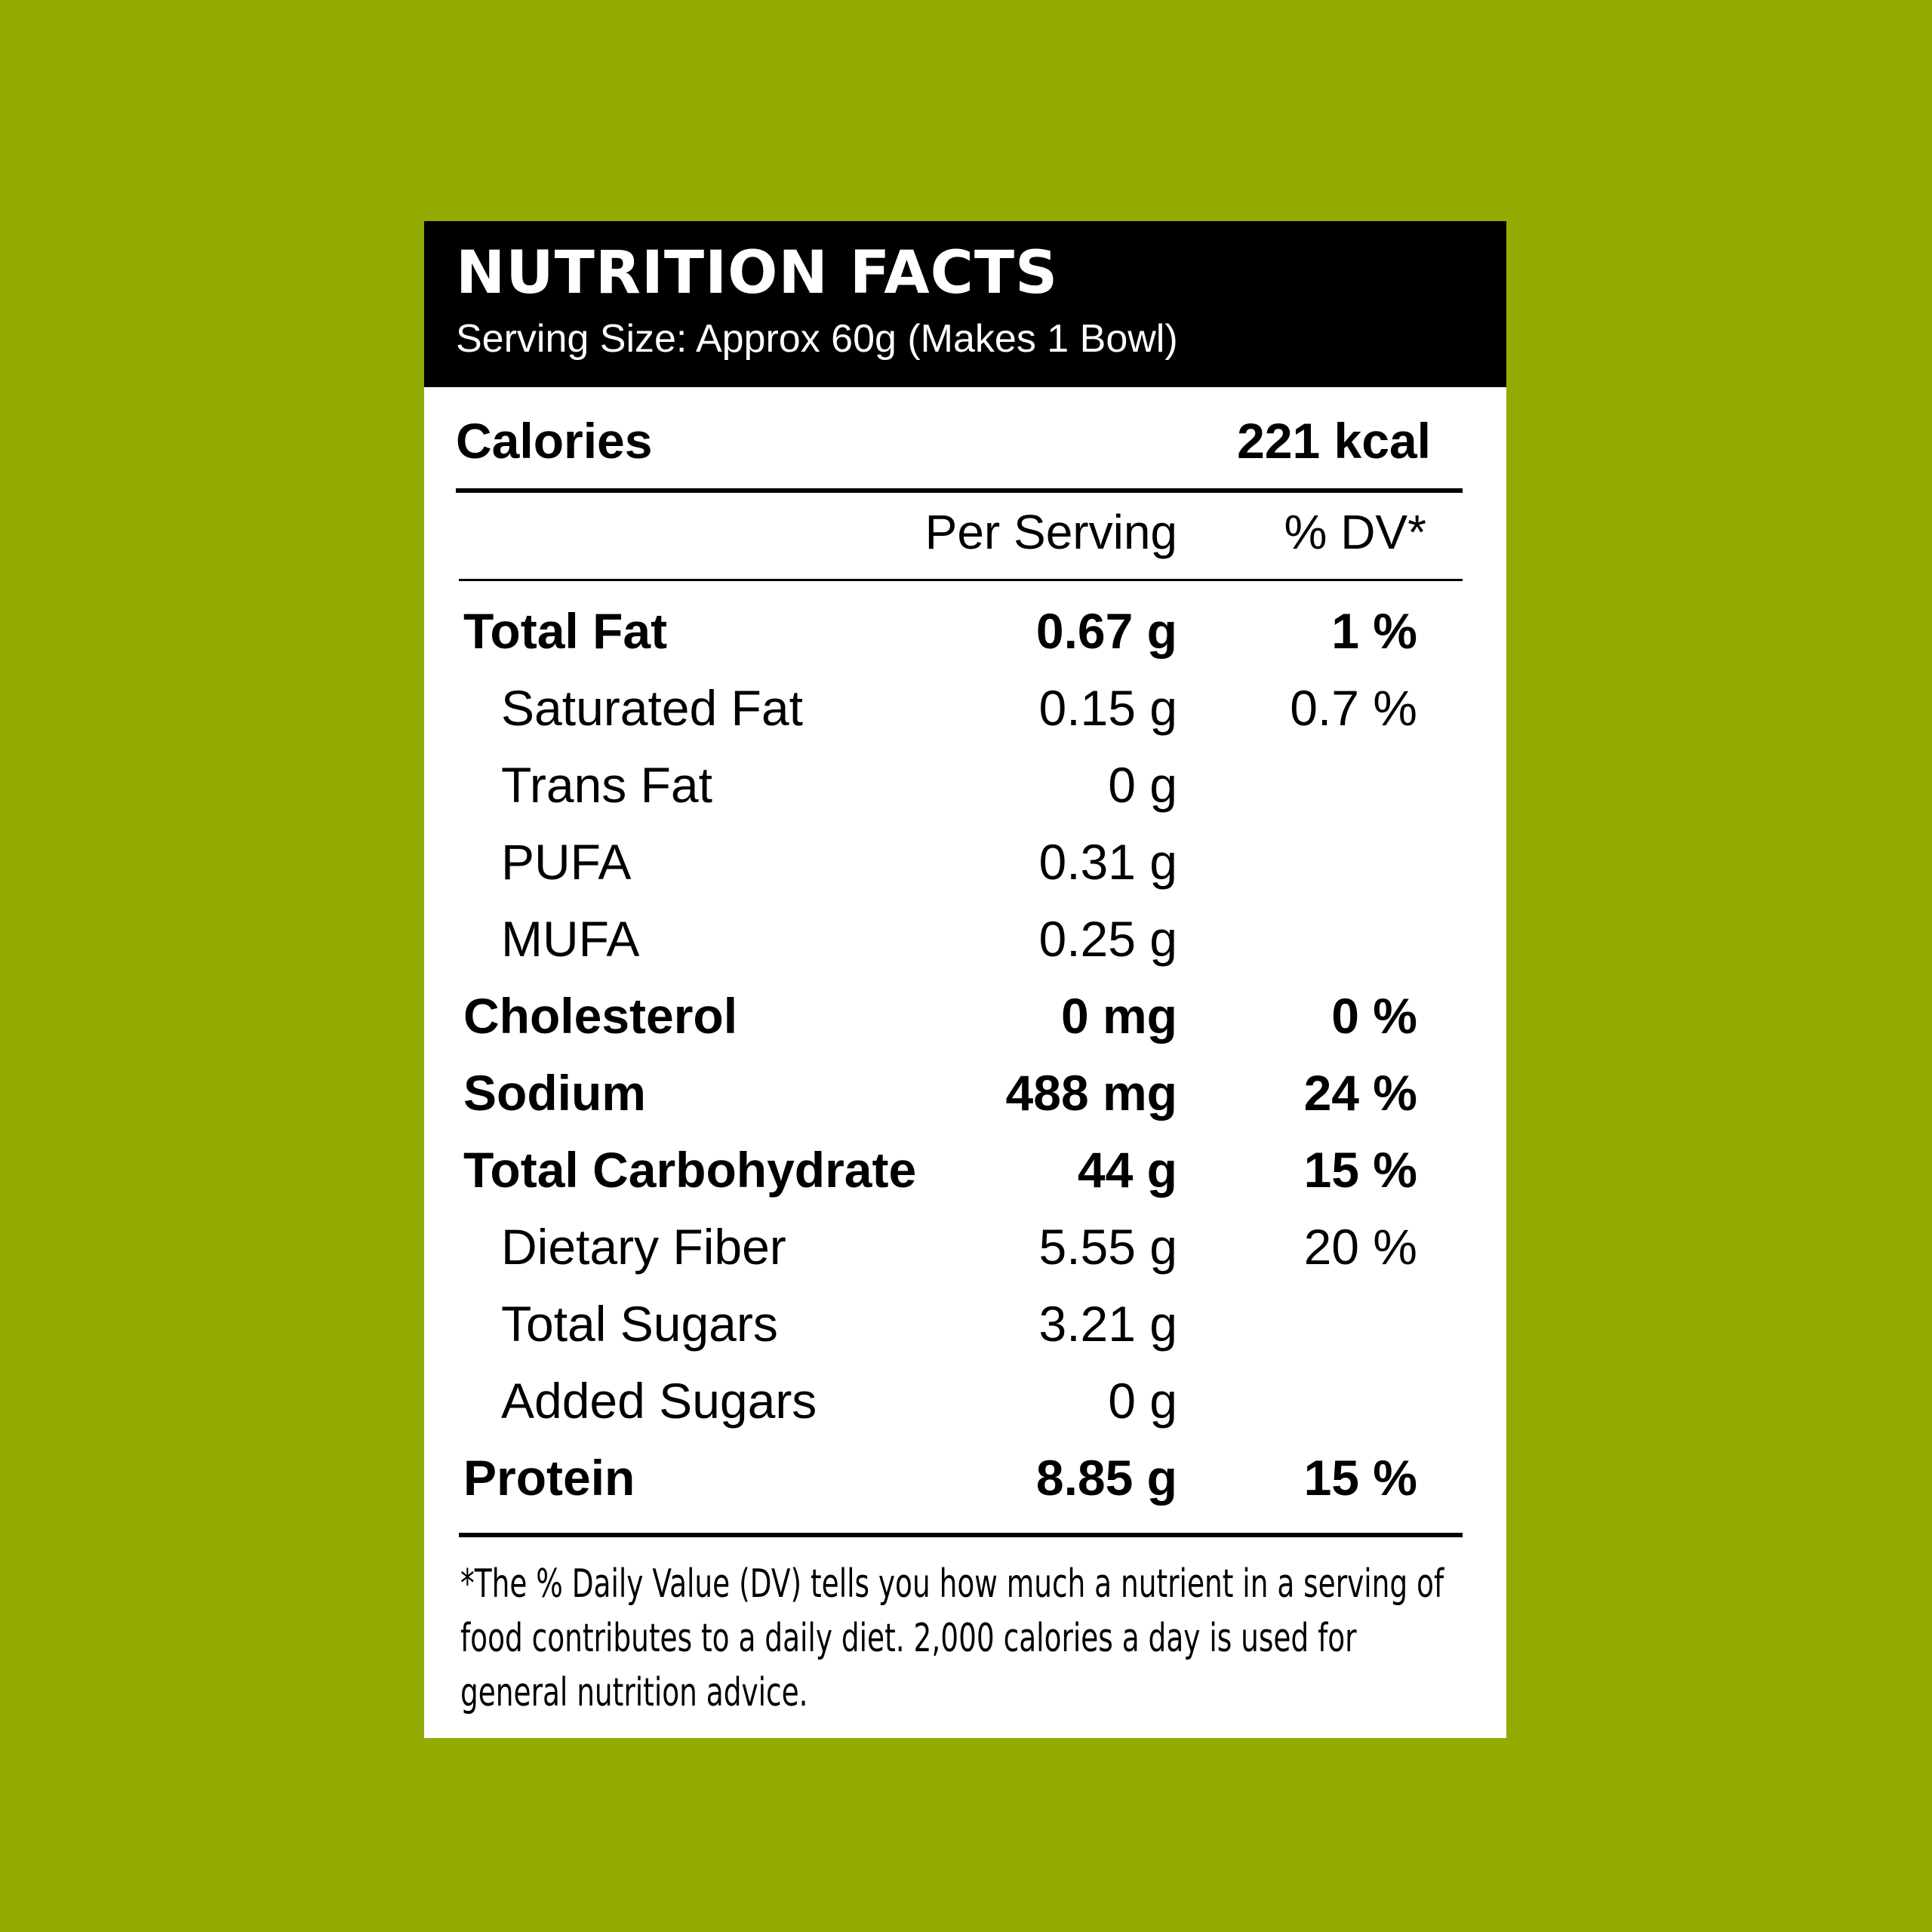  Describe the element at coordinates (570, 939) in the screenshot. I see `nutrient-name: MUFA` at that location.